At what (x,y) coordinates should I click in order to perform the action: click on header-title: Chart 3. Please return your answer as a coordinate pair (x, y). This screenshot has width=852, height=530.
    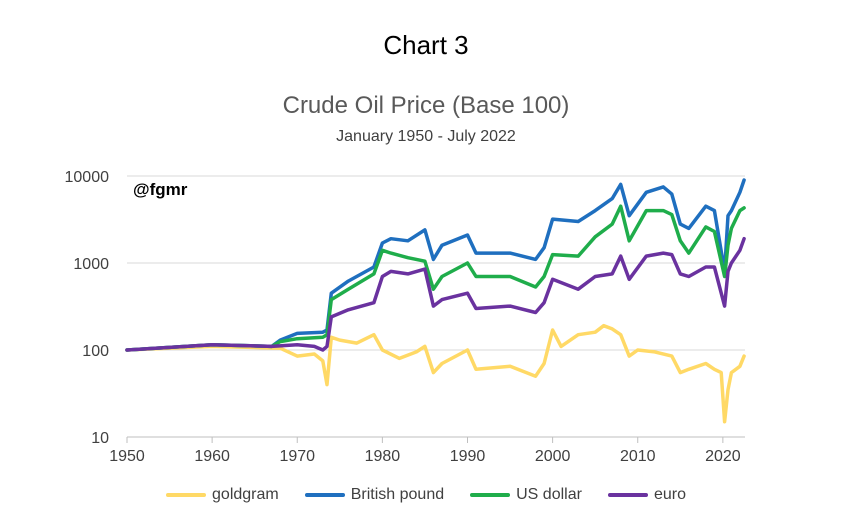
    Looking at the image, I should click on (426, 45).